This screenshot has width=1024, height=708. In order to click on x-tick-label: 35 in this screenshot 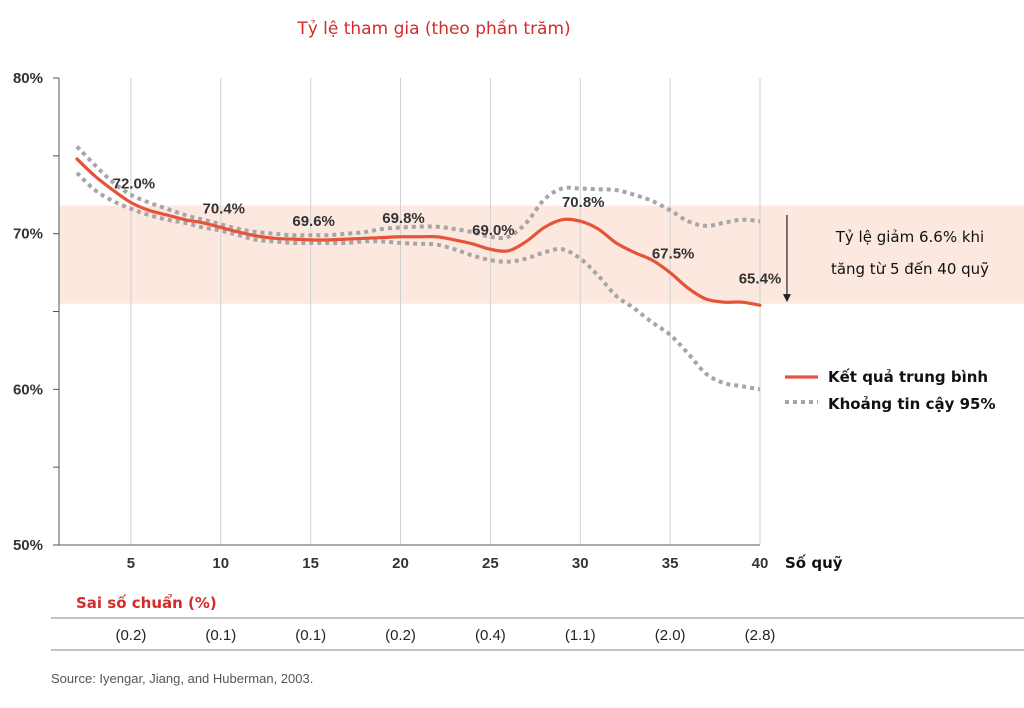, I will do `click(670, 563)`.